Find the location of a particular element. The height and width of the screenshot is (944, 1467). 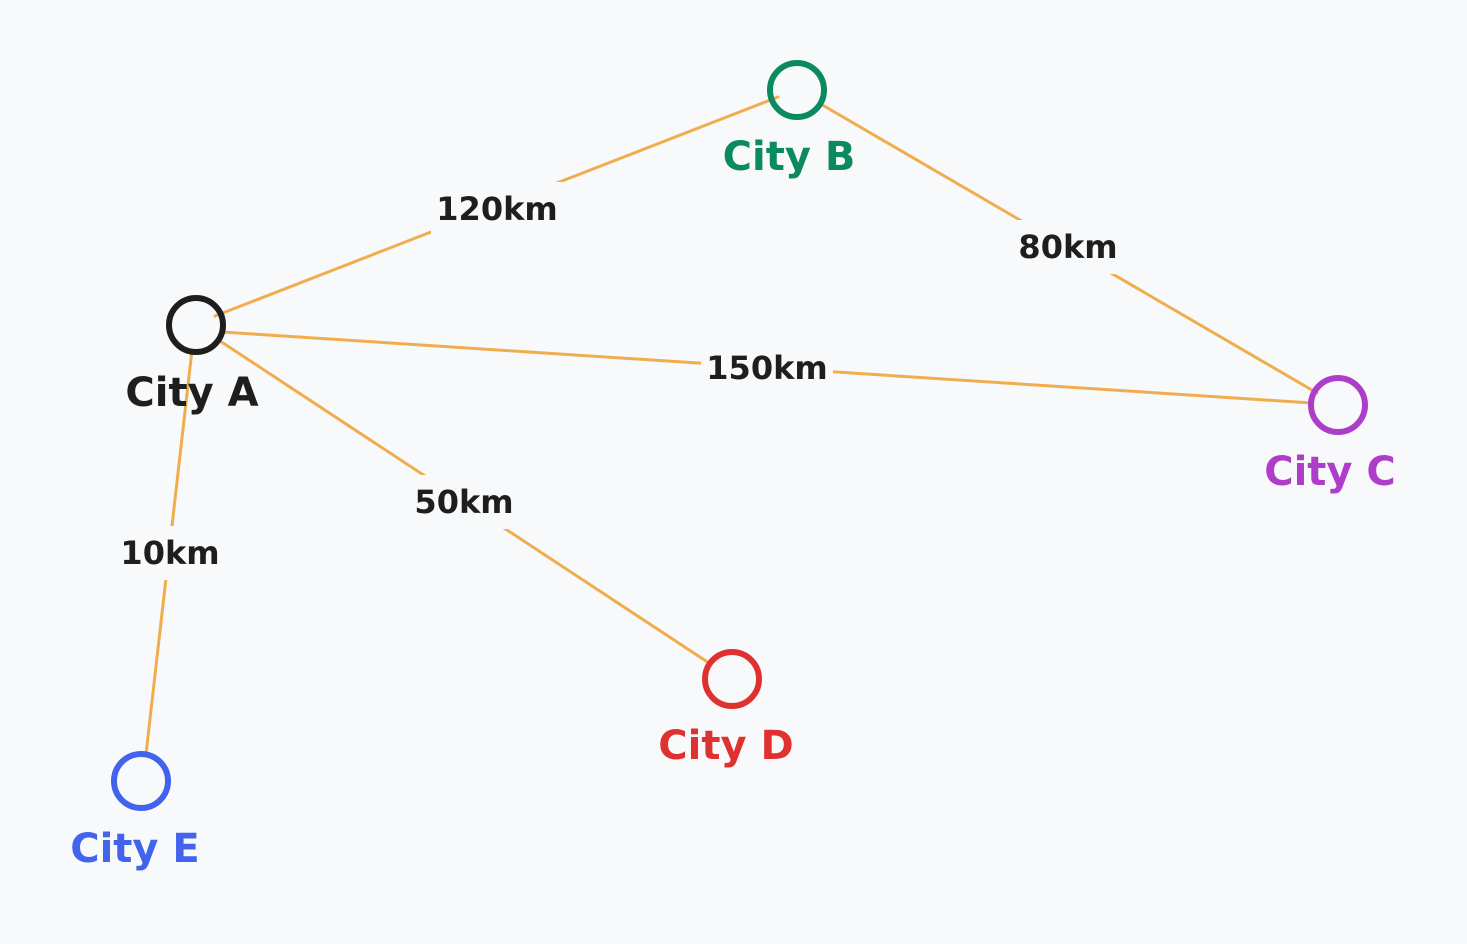

edge-distance-label: 150km is located at coordinates (766, 368).